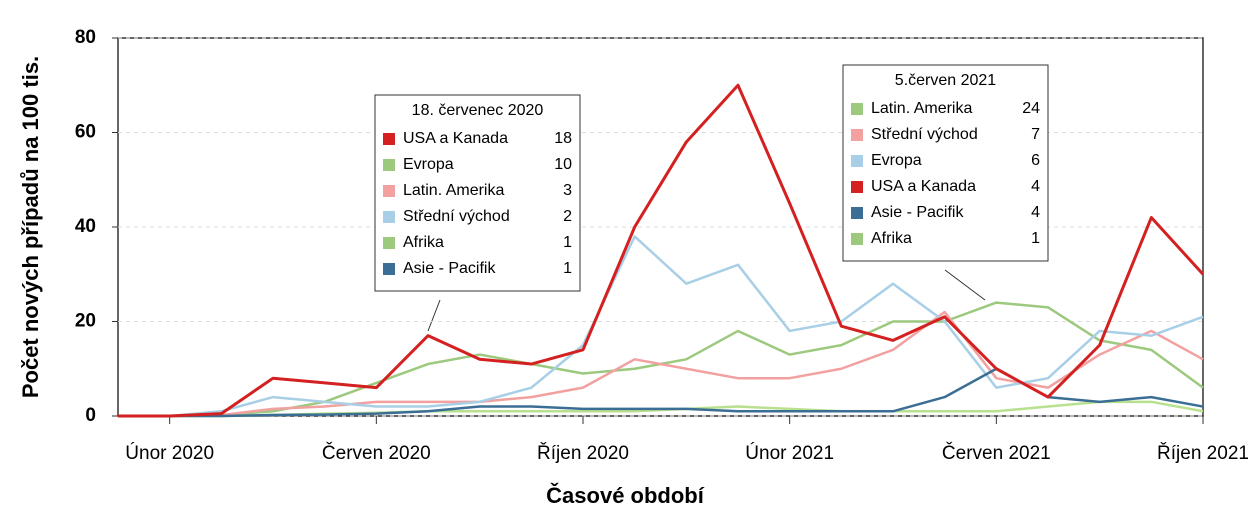  Describe the element at coordinates (1203, 453) in the screenshot. I see `x-tick-label: Říjen 2021` at that location.